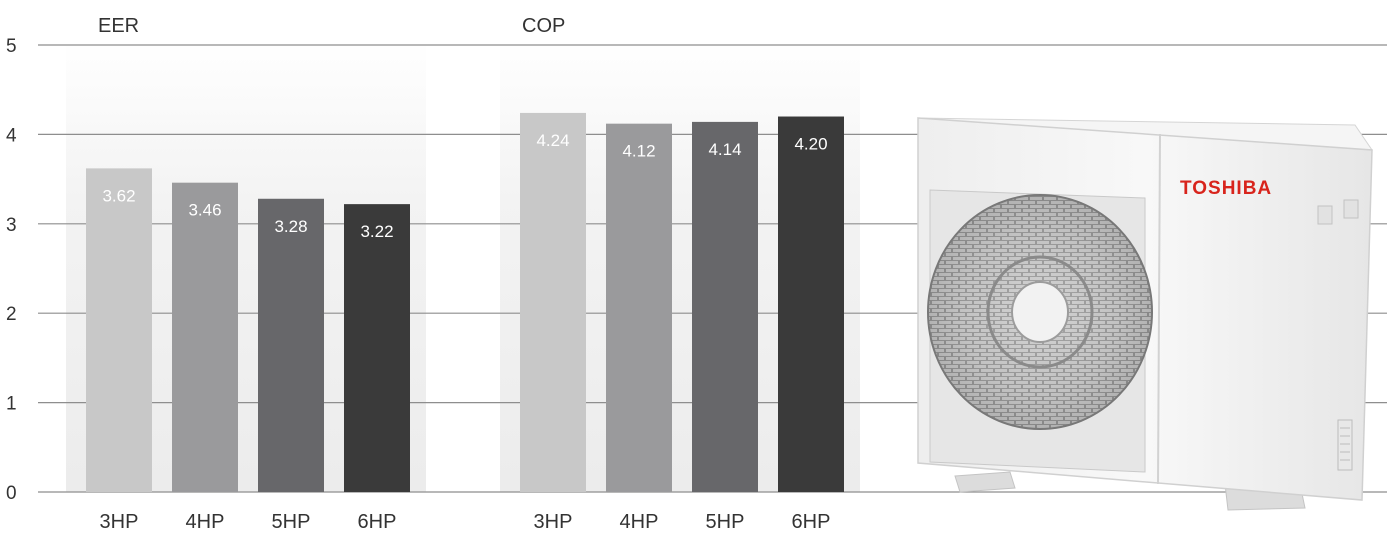 The width and height of the screenshot is (1387, 533). I want to click on cop-bar-3hp, so click(553, 302).